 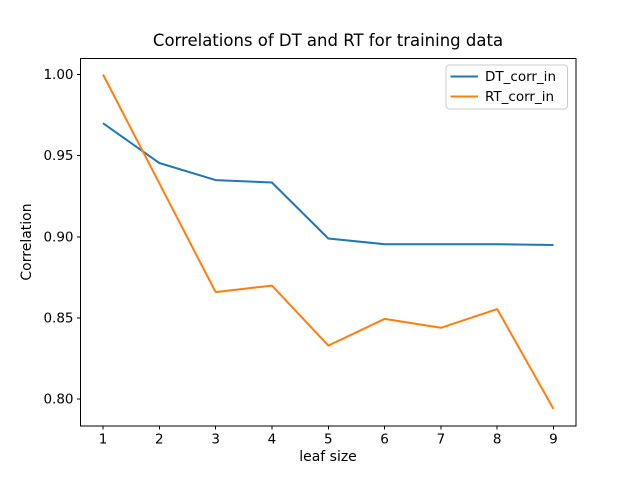 What do you see at coordinates (520, 77) in the screenshot?
I see `legend-label-DT_corr_in: DT_corr_in` at bounding box center [520, 77].